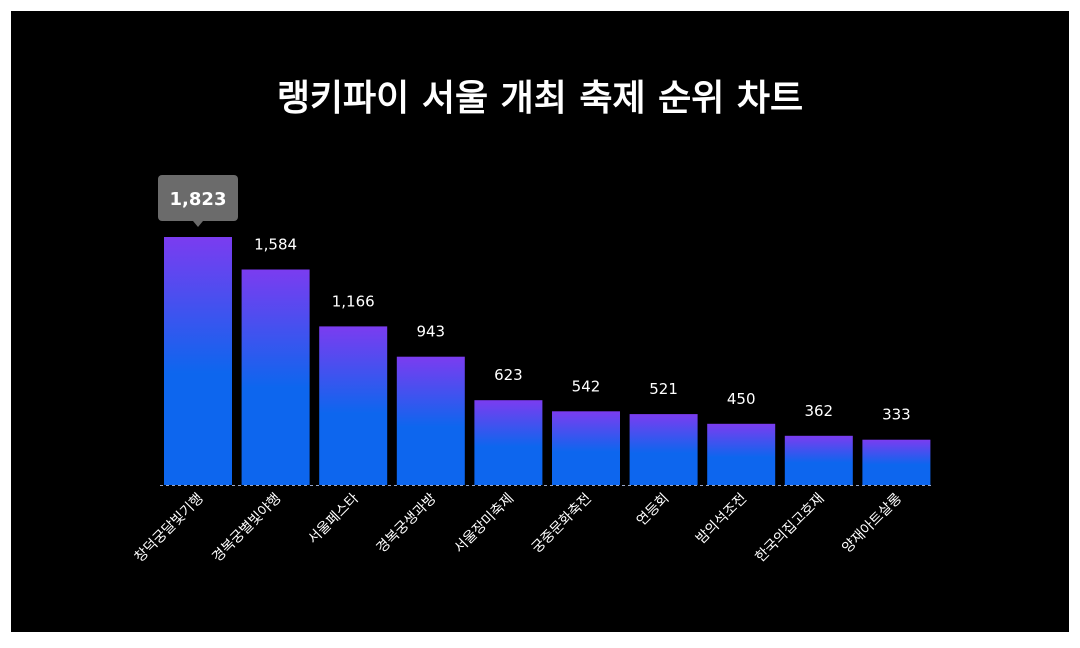 This screenshot has width=1080, height=648. What do you see at coordinates (508, 375) in the screenshot?
I see `value-label-5: 623` at bounding box center [508, 375].